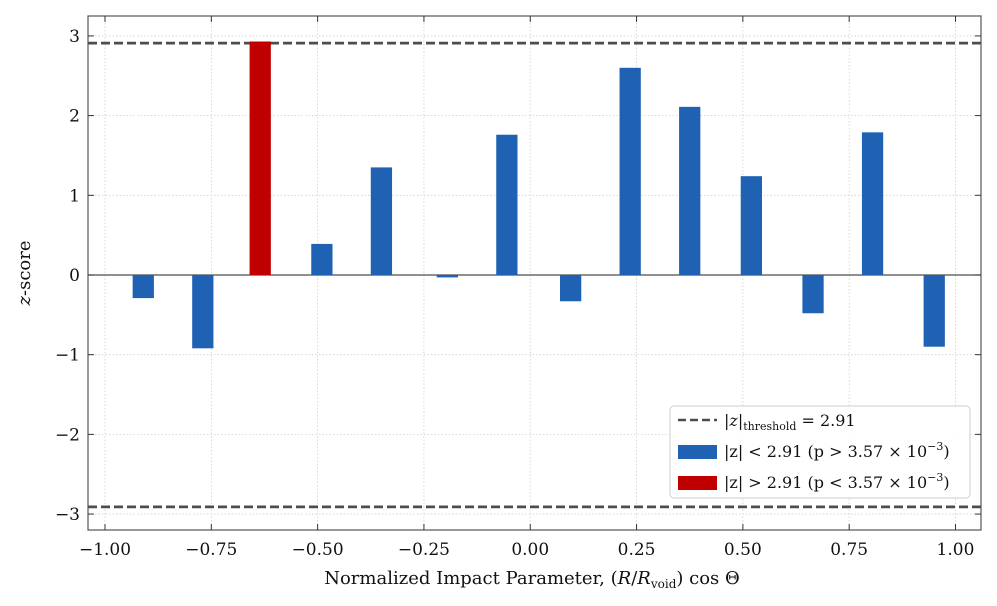 This screenshot has height=606, width=997. Describe the element at coordinates (67, 435) in the screenshot. I see `y-tick-label-1: −2` at that location.